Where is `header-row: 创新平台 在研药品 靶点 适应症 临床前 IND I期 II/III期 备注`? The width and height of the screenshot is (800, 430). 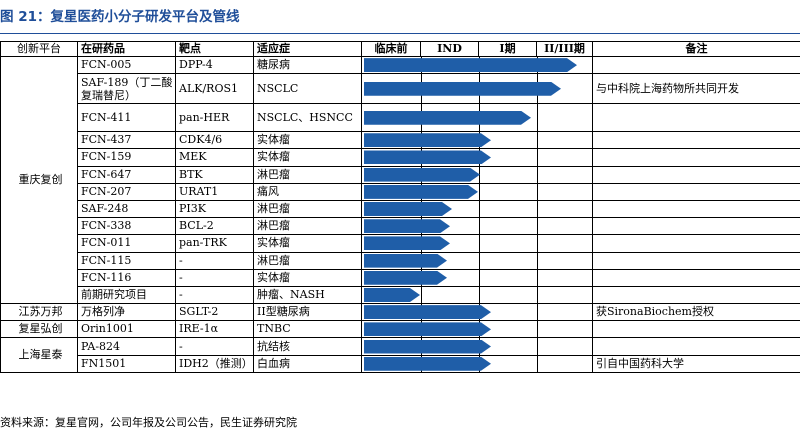
header-row: 创新平台 在研药品 靶点 适应症 临床前 IND I期 II/III期 备注 is located at coordinates (400, 49).